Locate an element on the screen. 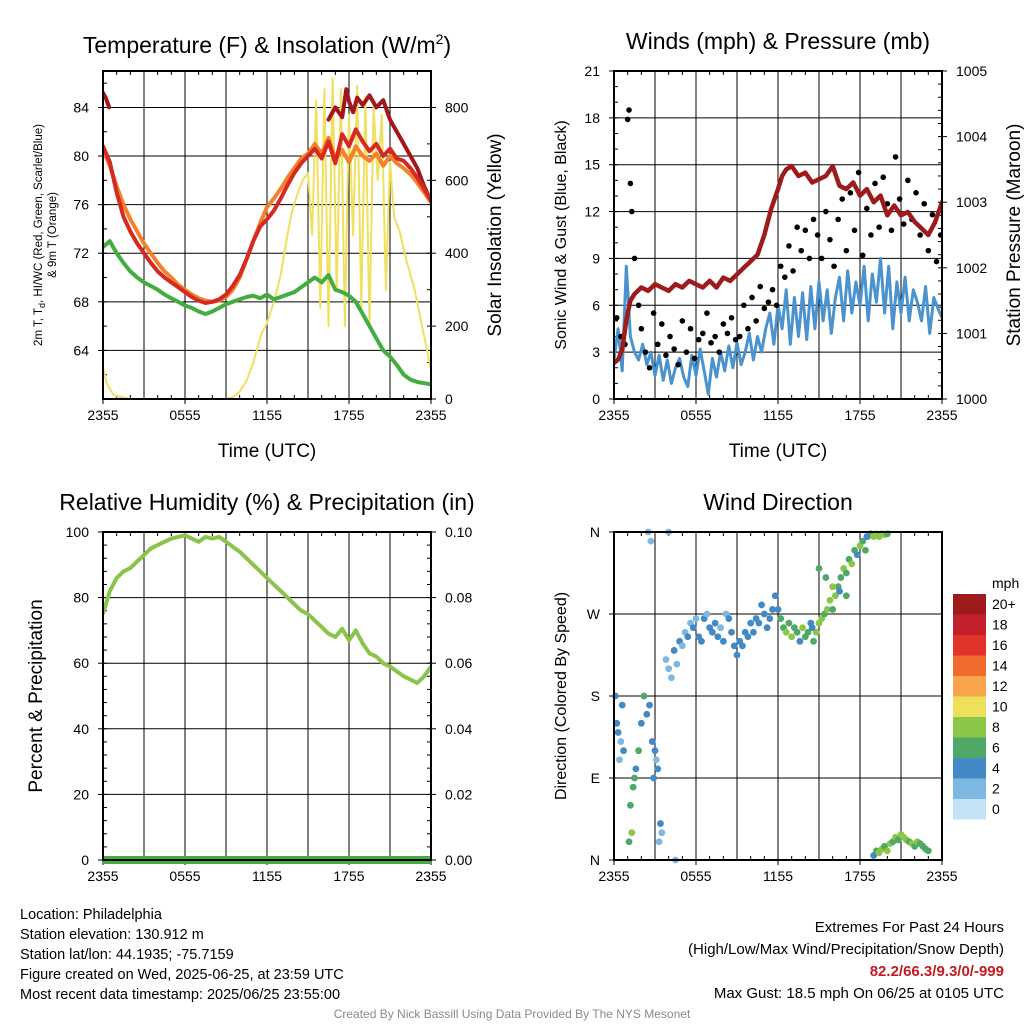  station-location: Location: Philadelphia is located at coordinates (91, 915).